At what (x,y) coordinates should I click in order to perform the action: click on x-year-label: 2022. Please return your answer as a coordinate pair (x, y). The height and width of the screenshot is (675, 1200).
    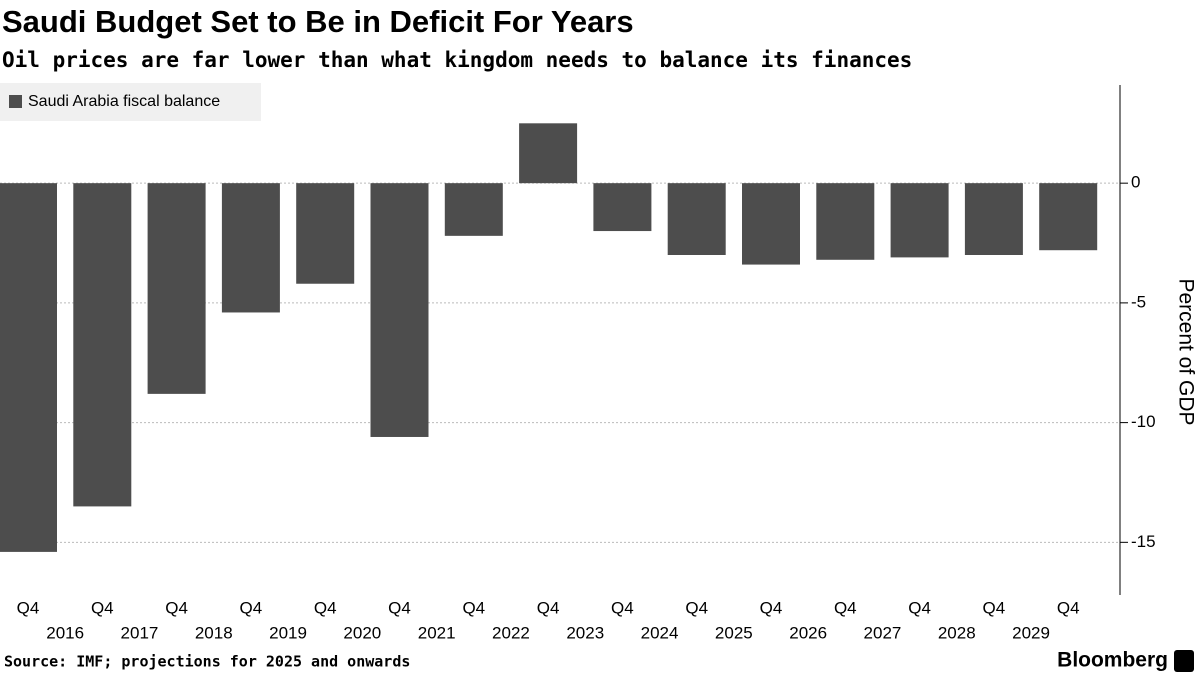
    Looking at the image, I should click on (511, 632).